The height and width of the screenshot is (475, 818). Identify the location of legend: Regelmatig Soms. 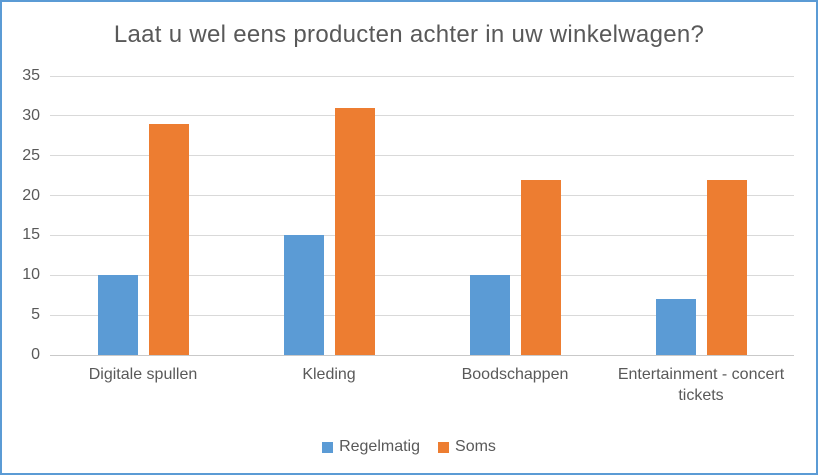
(409, 447).